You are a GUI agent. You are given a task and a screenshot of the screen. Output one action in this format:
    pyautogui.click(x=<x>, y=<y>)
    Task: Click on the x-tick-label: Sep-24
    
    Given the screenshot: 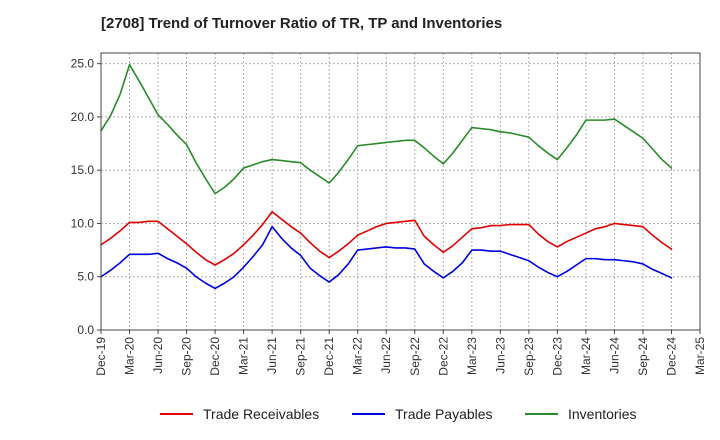 What is the action you would take?
    pyautogui.click(x=643, y=356)
    